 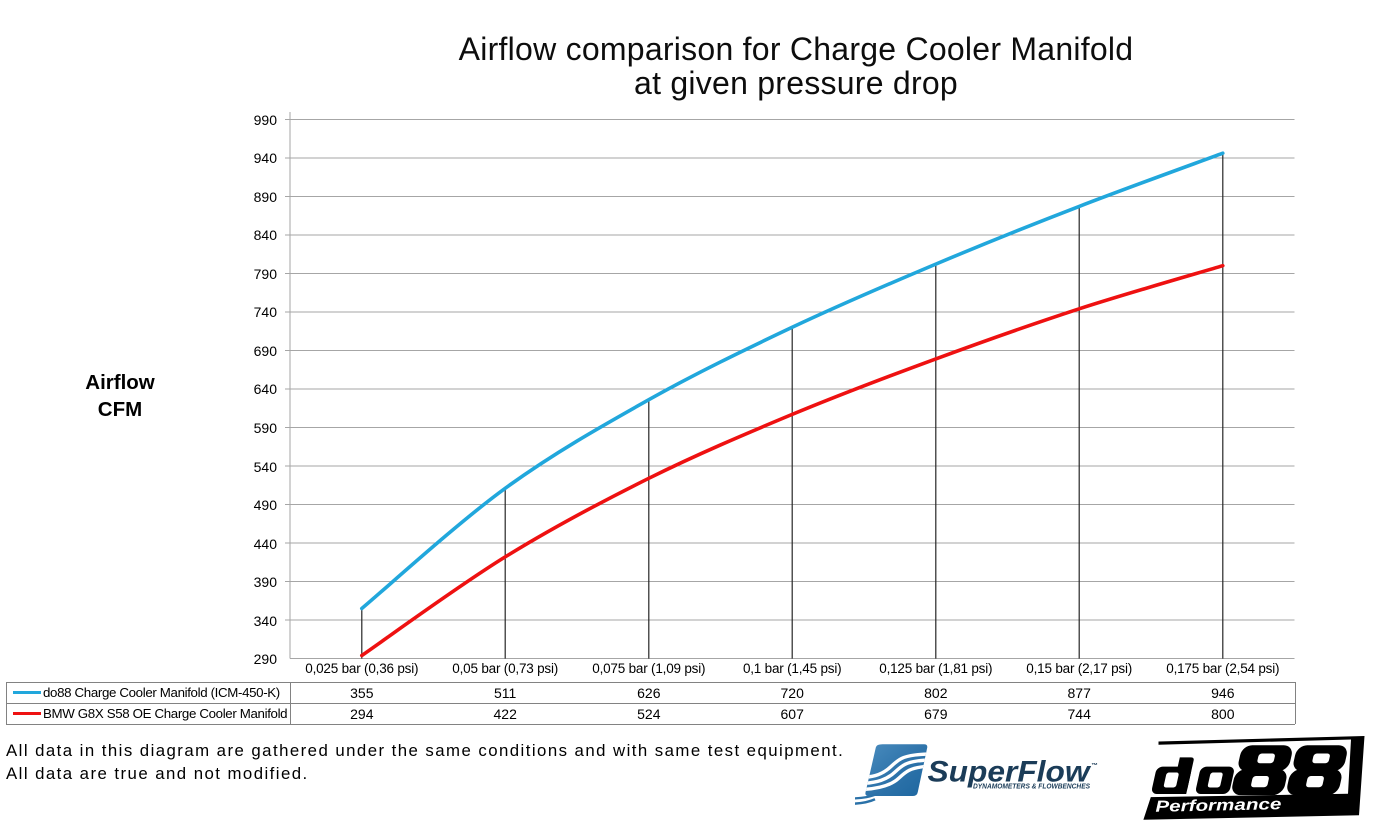 I want to click on svg-text: ™, so click(x=1095, y=766).